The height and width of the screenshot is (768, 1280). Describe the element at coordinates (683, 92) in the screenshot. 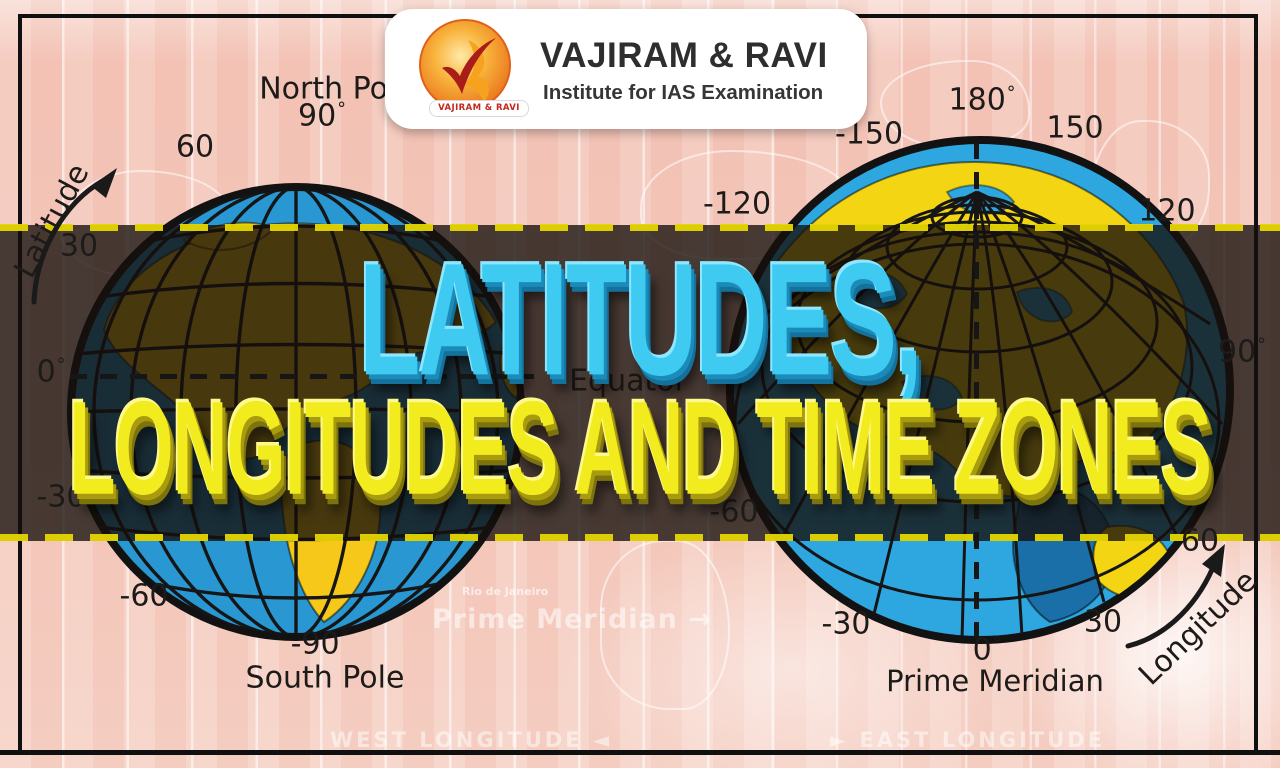

I see `brand-tagline: Institute for IAS Examination` at that location.